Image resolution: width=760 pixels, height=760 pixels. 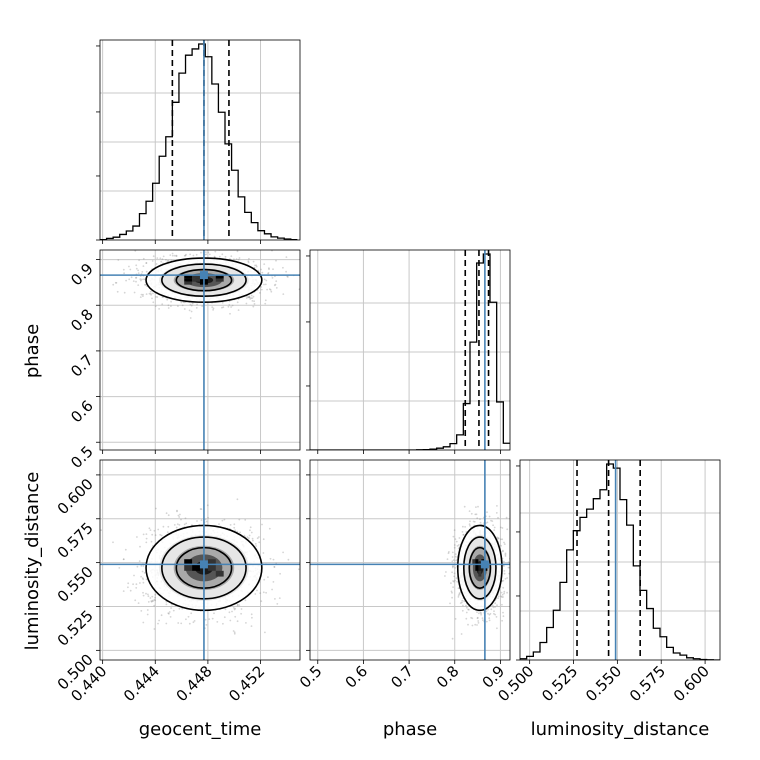 I want to click on xlabel-geocent-time: geocent_time, so click(x=200, y=729).